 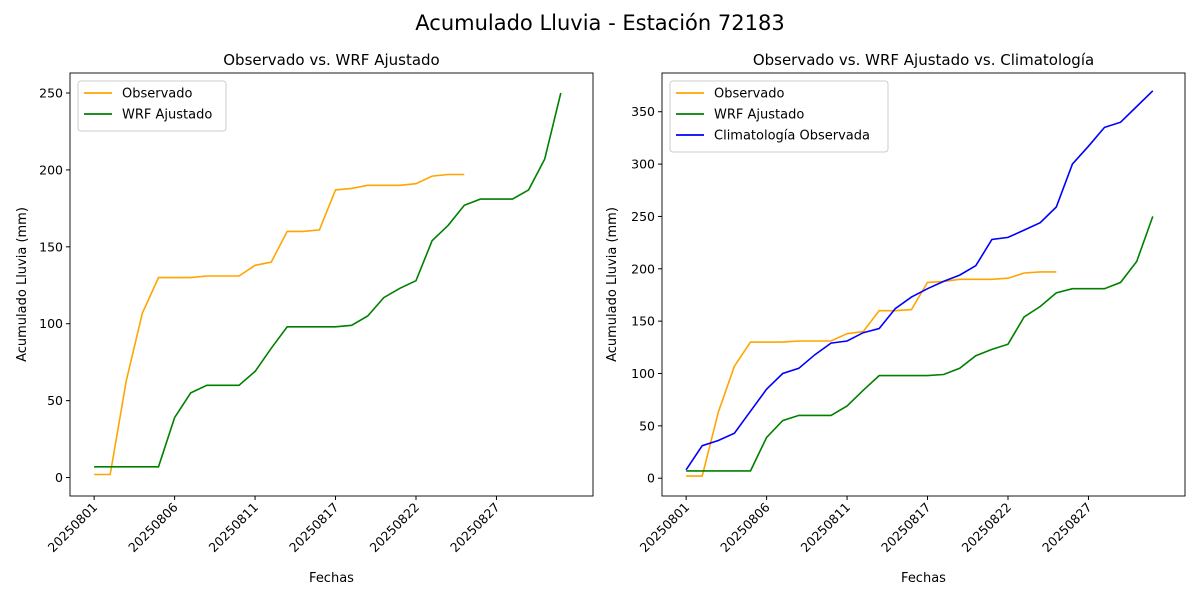 What do you see at coordinates (599, 23) in the screenshot?
I see `figure-title: Acumulado Lluvia - Estación 72183` at bounding box center [599, 23].